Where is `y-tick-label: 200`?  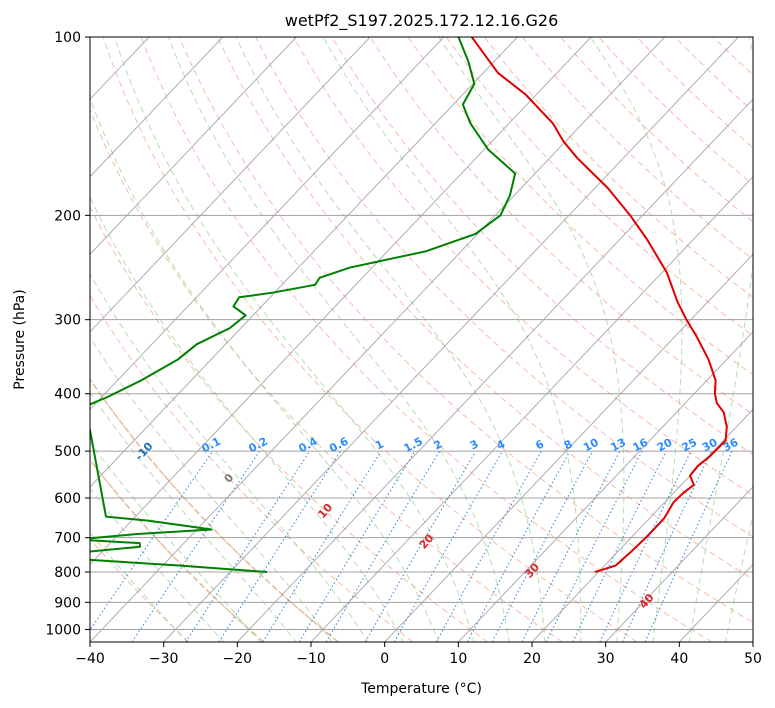
y-tick-label: 200 is located at coordinates (67, 216).